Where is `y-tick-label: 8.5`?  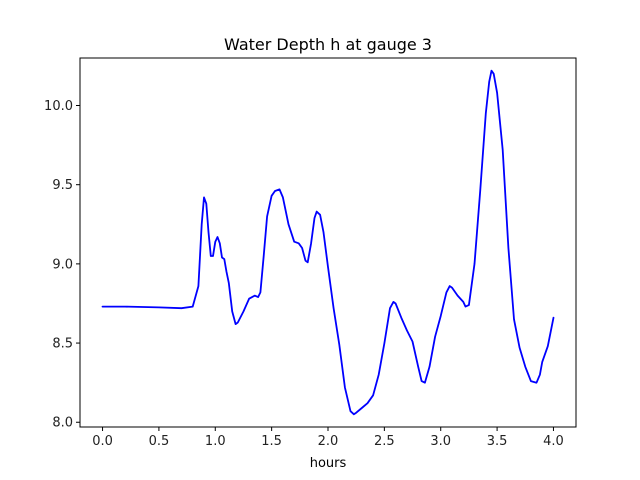
y-tick-label: 8.5 is located at coordinates (62, 344).